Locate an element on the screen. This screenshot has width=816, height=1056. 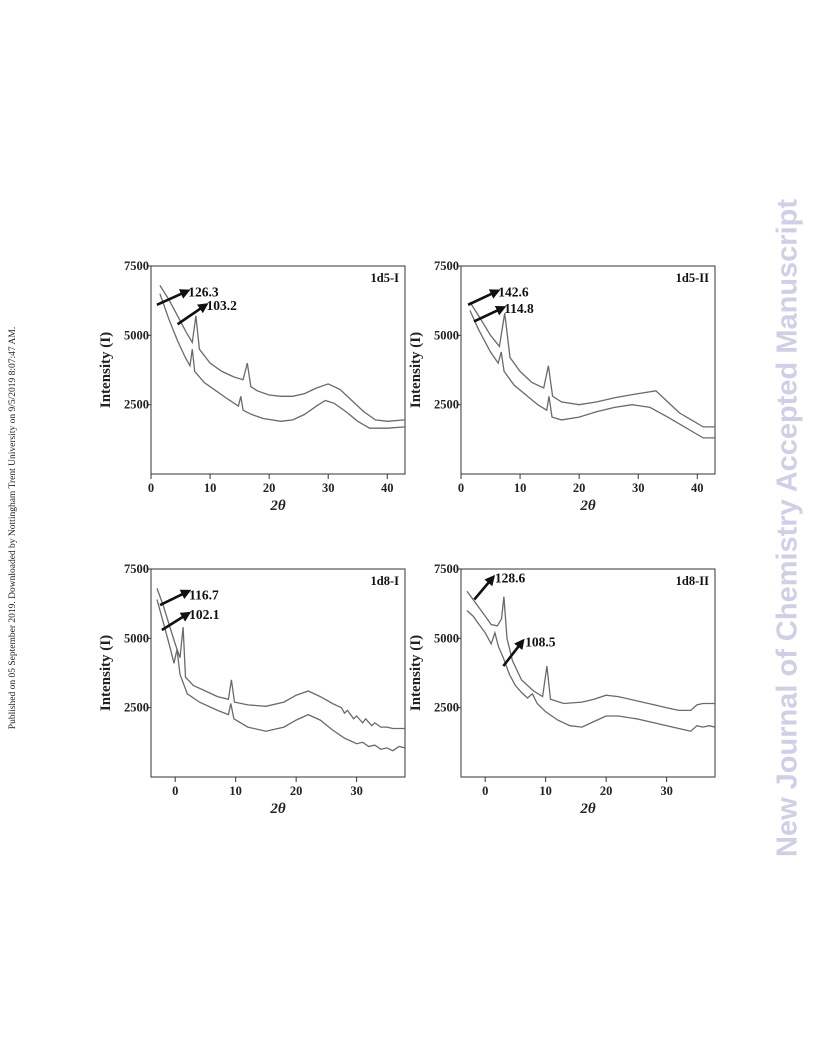
panel-label: 1d5-II is located at coordinates (692, 278).